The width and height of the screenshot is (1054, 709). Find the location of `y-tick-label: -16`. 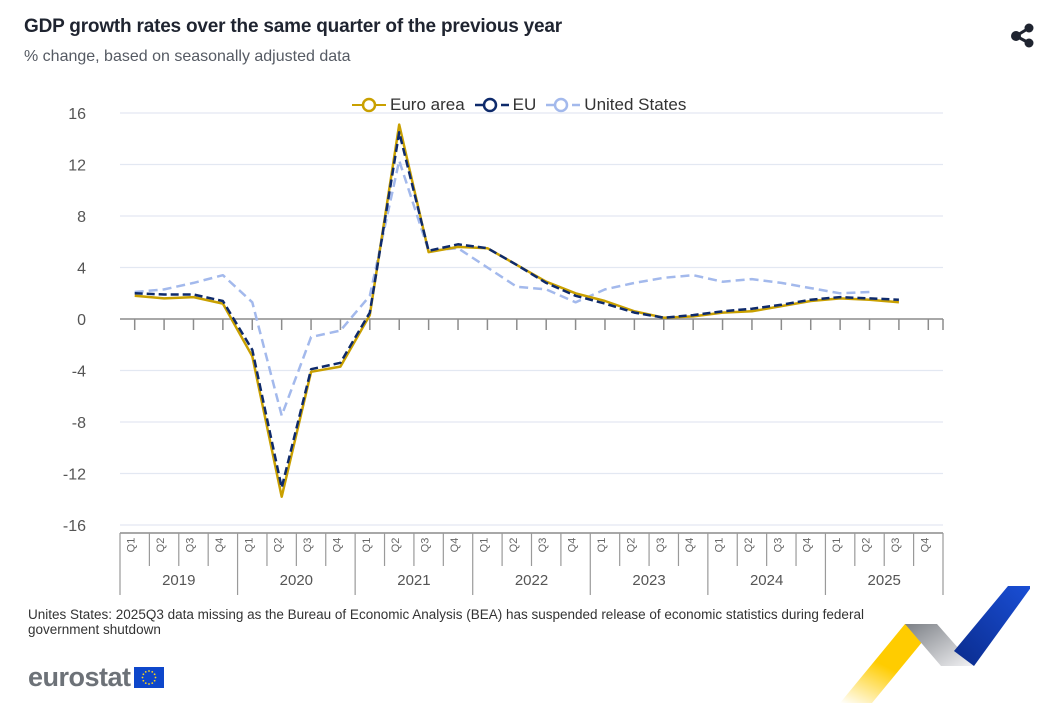

y-tick-label: -16 is located at coordinates (74, 526).